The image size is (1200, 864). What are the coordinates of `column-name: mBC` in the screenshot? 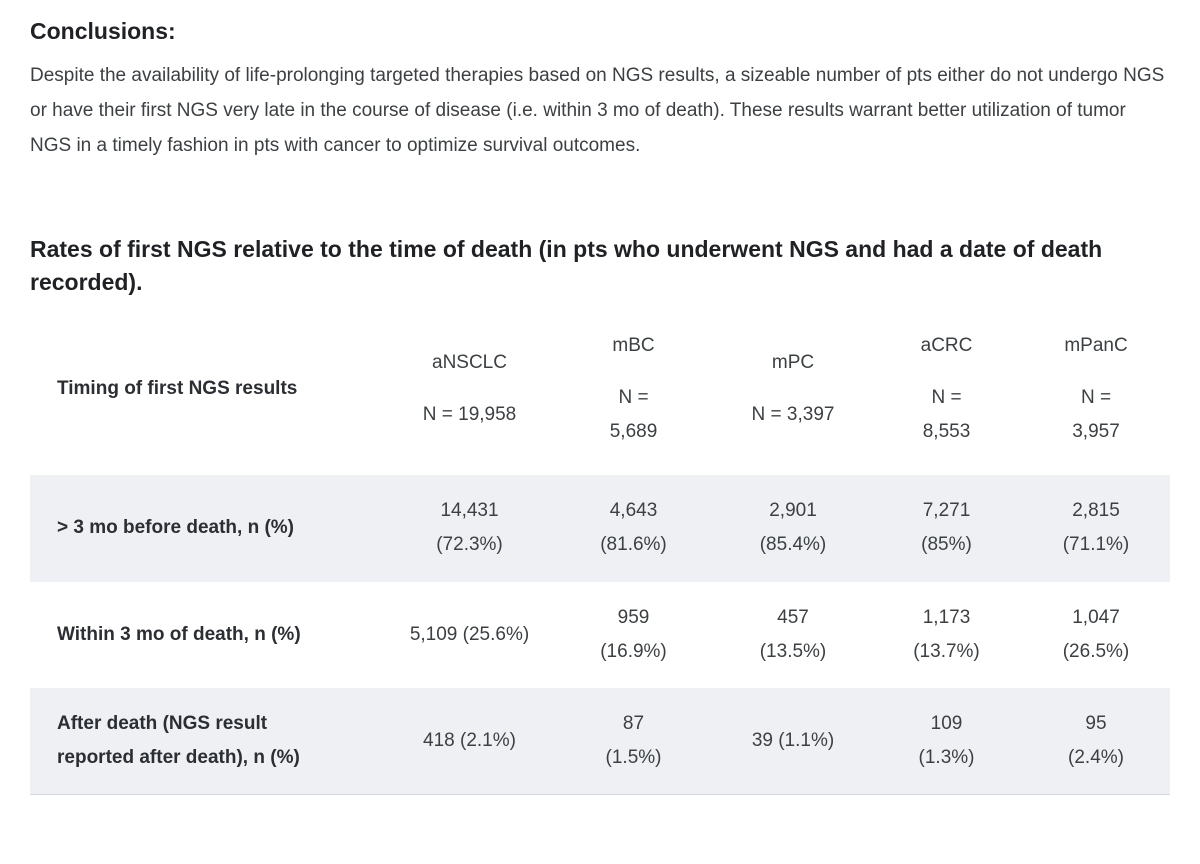 It's located at (633, 345).